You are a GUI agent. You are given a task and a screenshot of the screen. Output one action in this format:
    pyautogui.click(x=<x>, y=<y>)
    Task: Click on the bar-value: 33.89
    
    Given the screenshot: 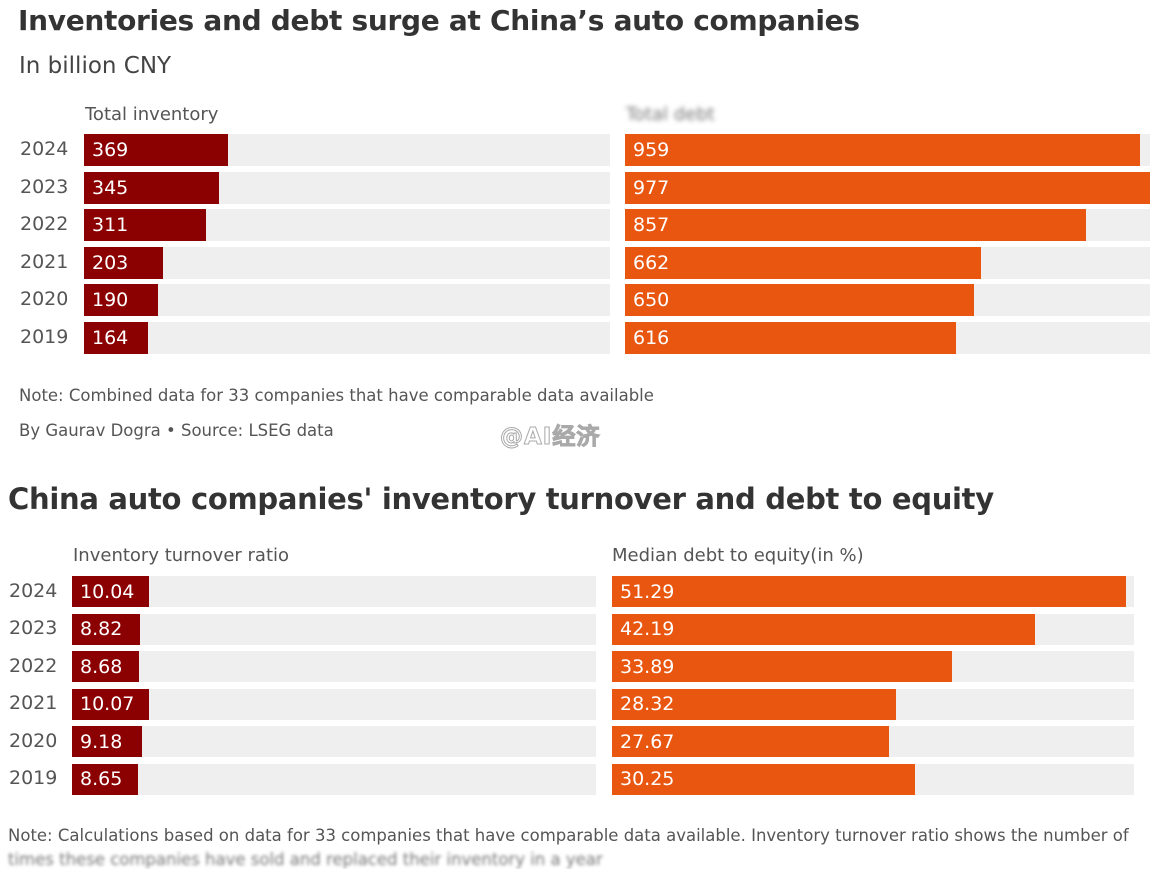 What is the action you would take?
    pyautogui.click(x=647, y=666)
    